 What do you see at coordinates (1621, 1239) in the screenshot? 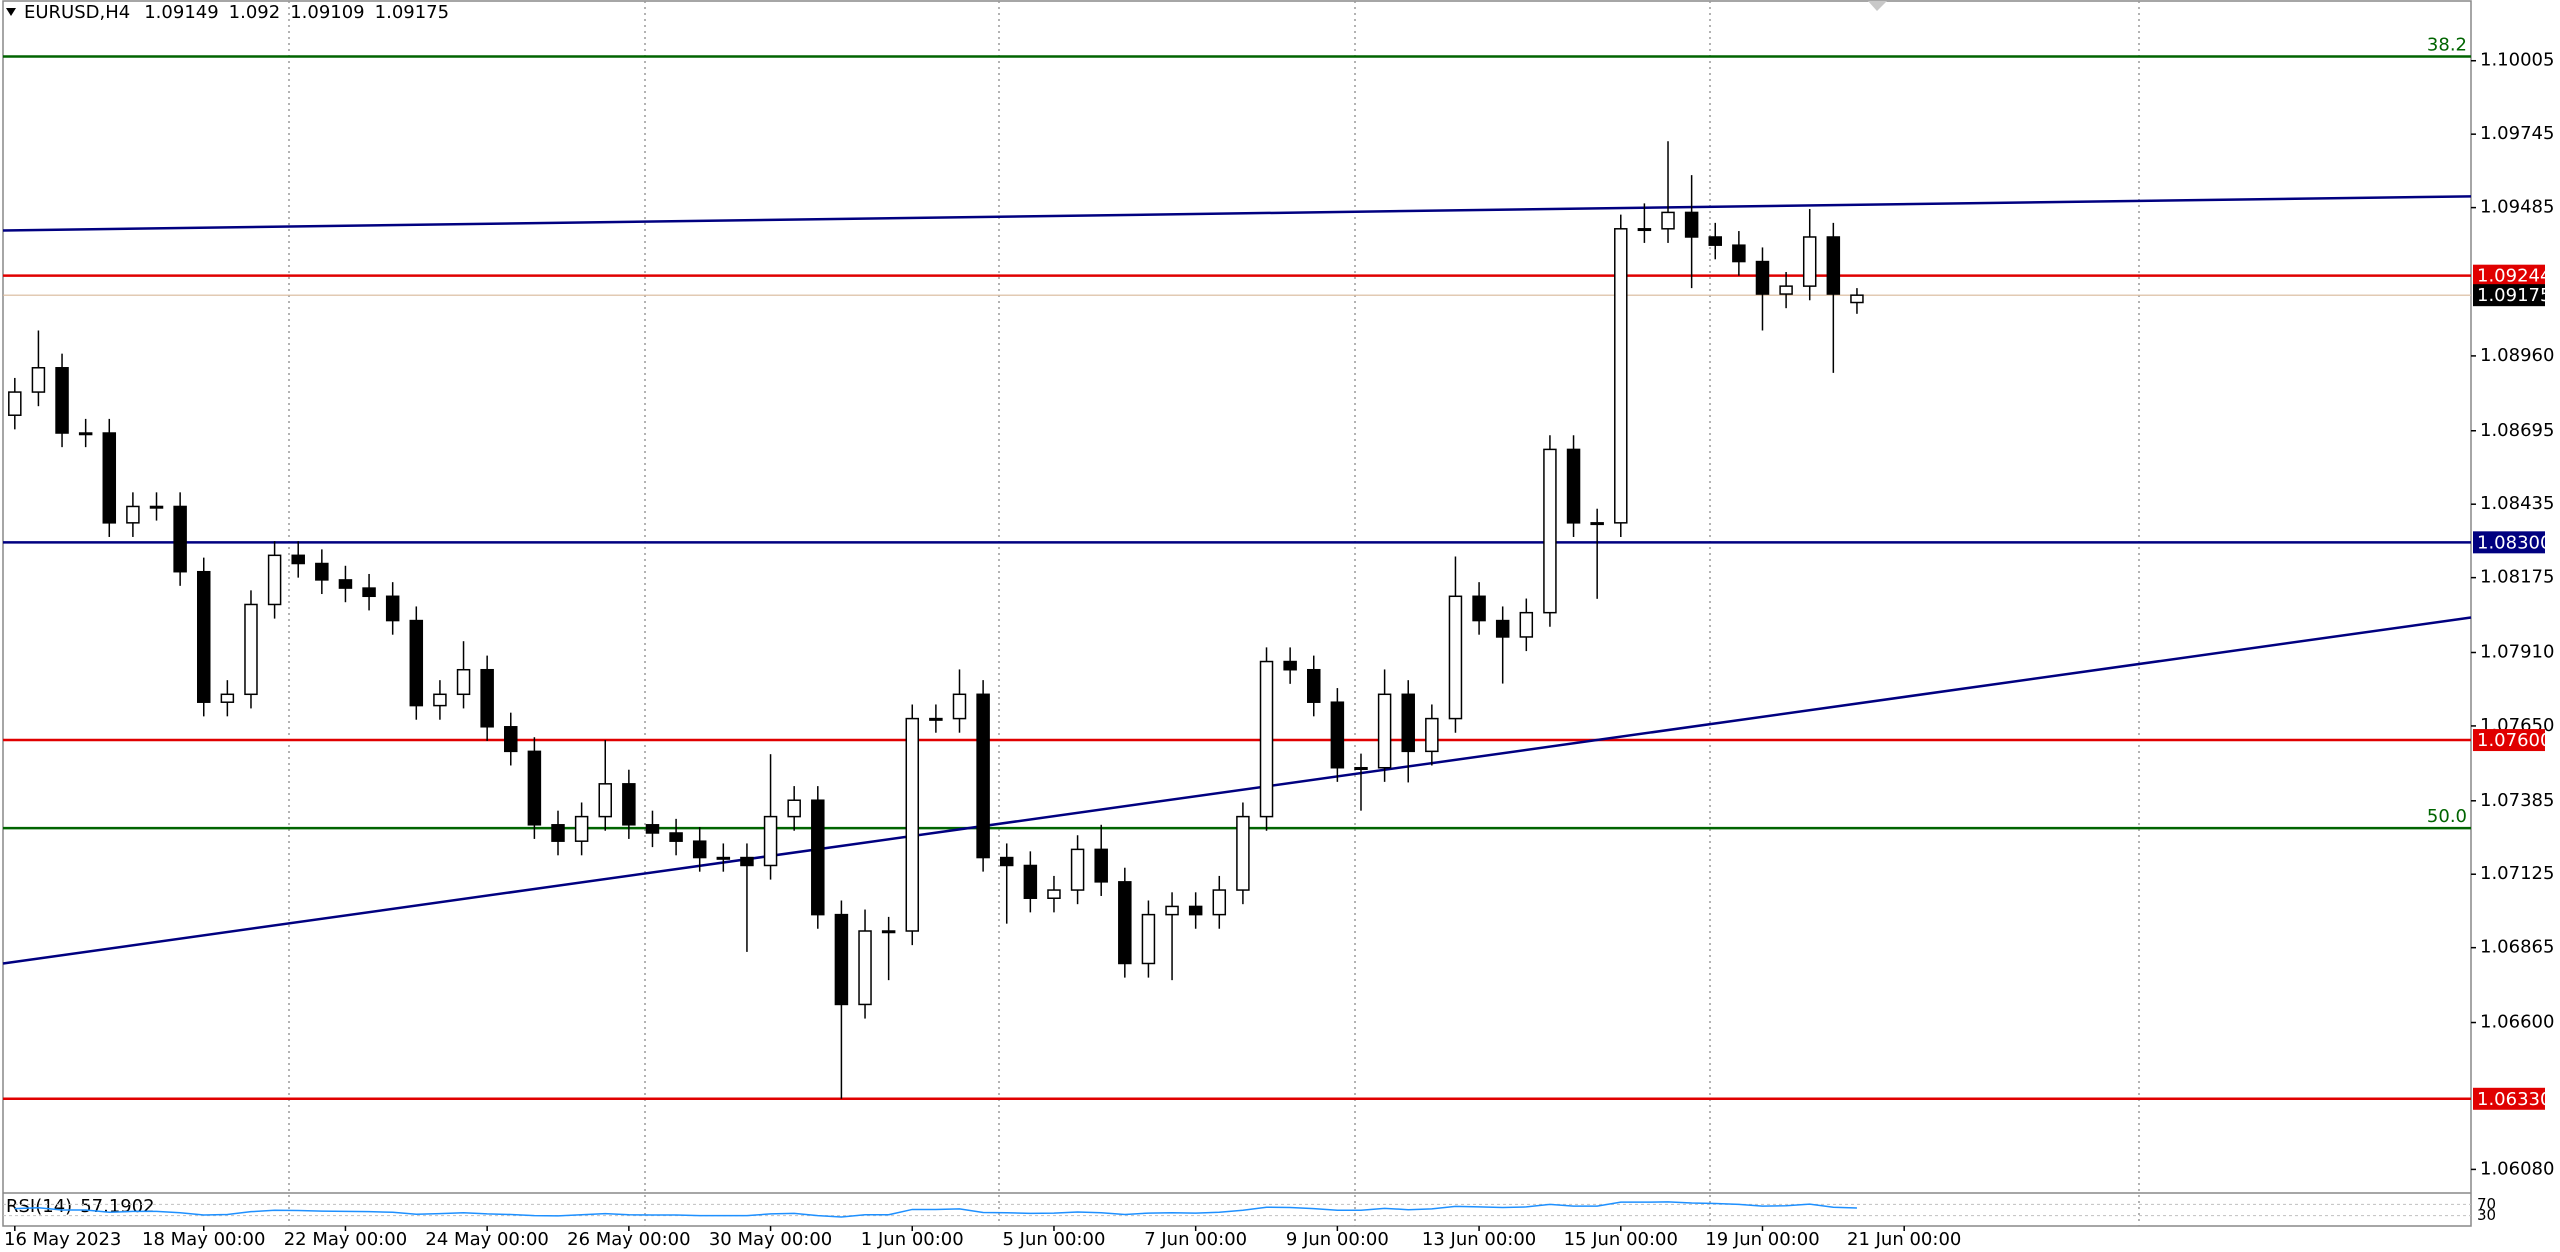
I see `x-tick-label: 15 Jun 00:00` at bounding box center [1621, 1239].